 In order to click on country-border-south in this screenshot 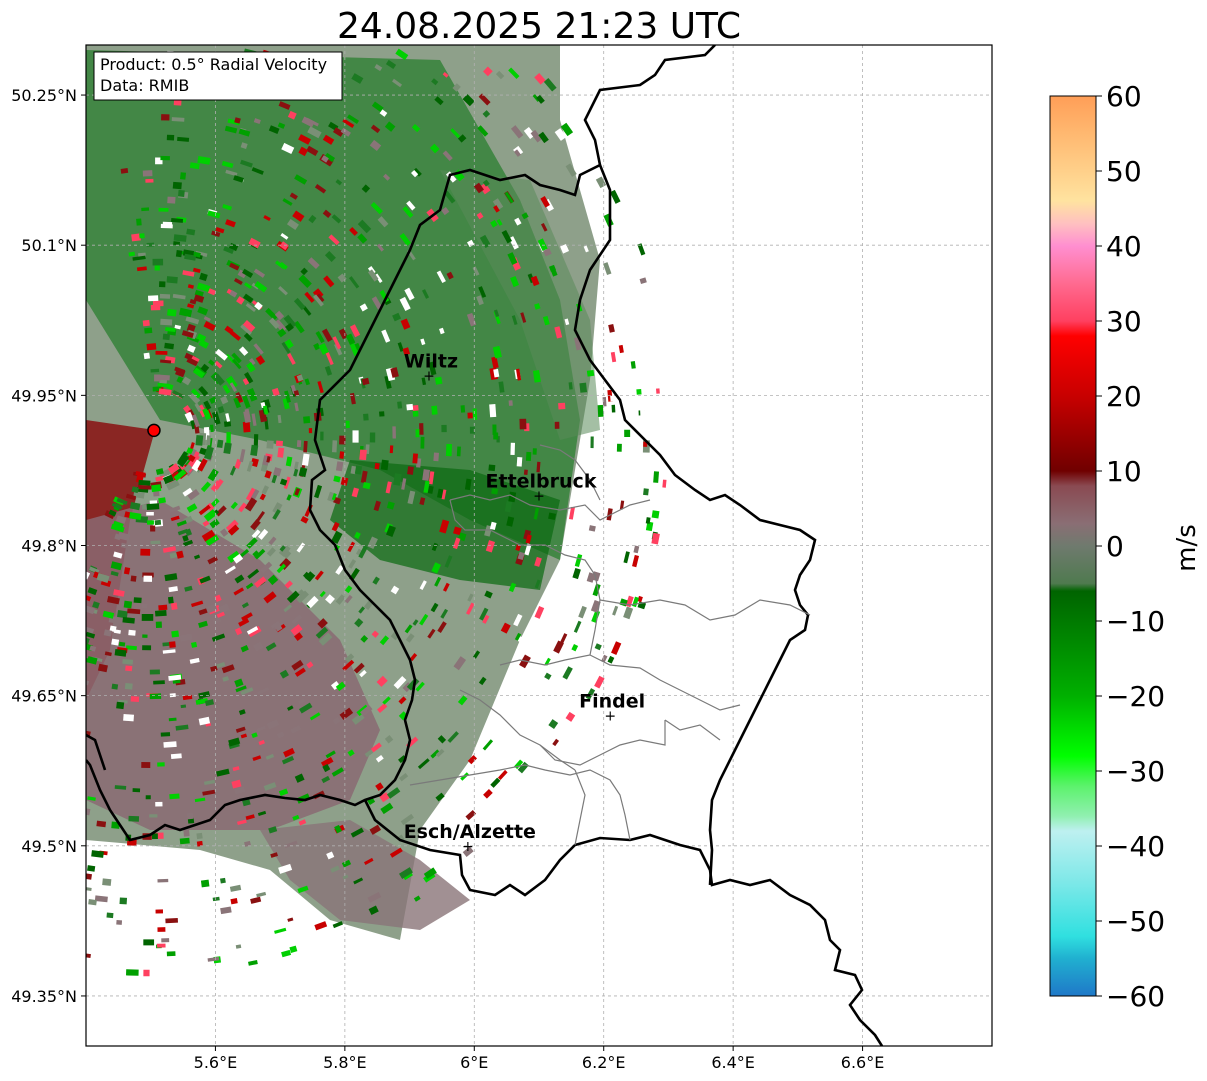, I will do `click(623, 922)`.